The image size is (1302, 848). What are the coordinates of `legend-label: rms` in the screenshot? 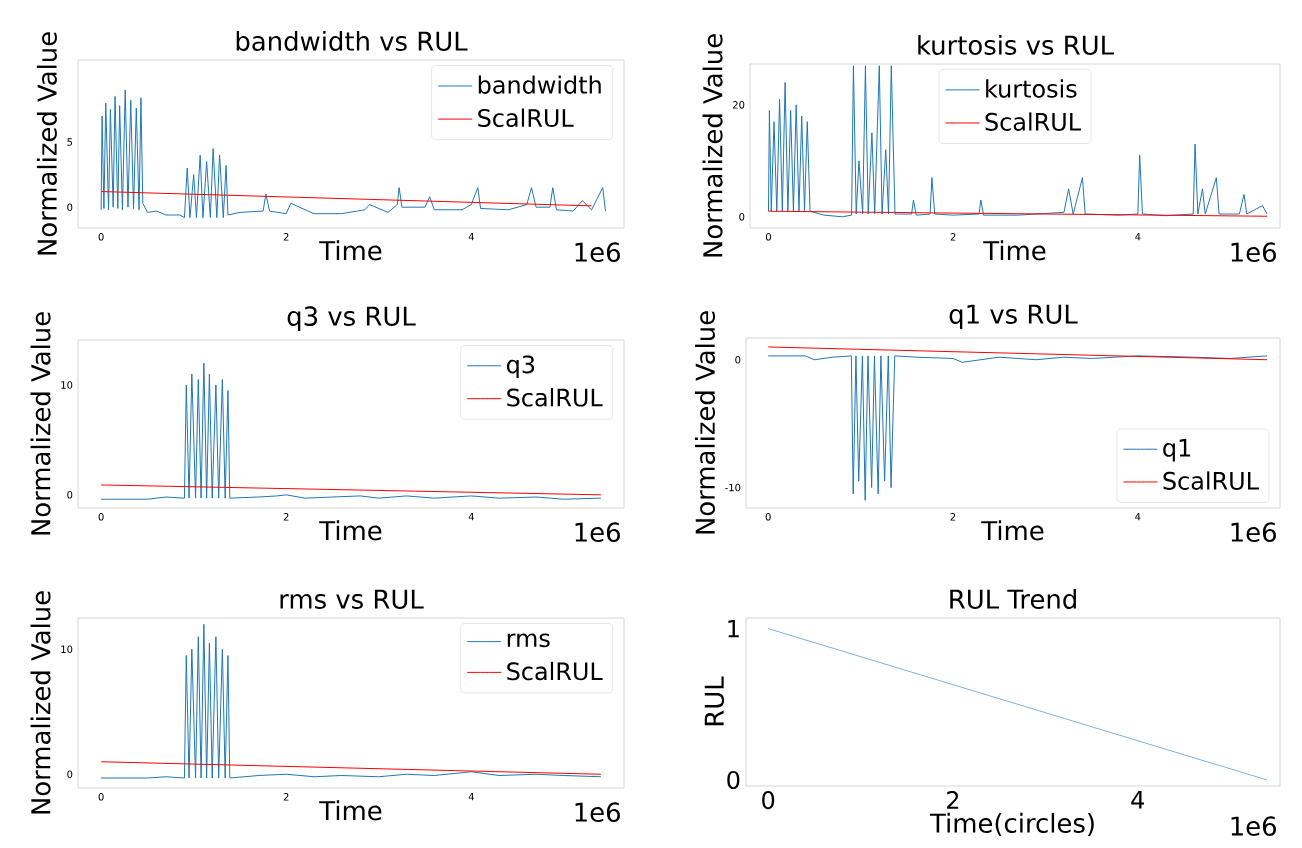 It's located at (528, 640).